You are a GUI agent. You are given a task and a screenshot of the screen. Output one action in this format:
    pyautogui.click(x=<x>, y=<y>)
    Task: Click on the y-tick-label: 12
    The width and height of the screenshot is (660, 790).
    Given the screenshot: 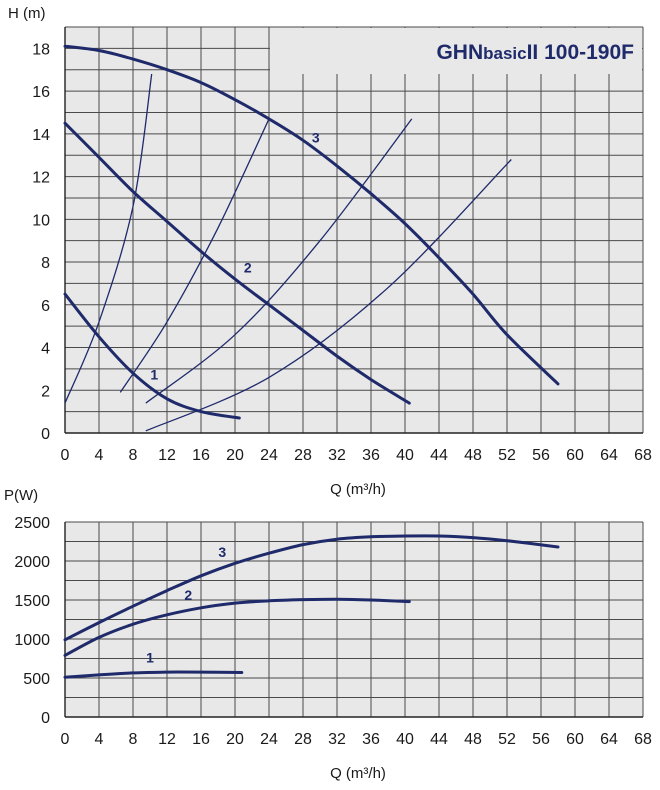 What is the action you would take?
    pyautogui.click(x=41, y=178)
    